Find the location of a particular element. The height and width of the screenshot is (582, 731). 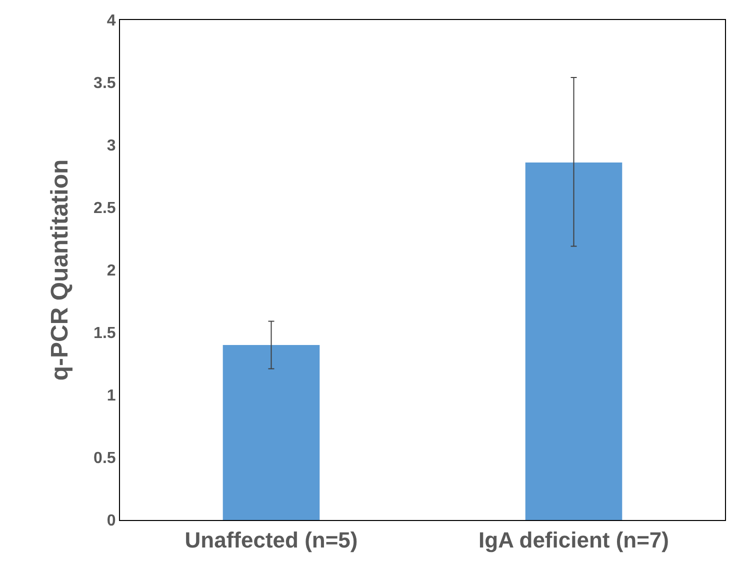

y-tick-label: 0.5 is located at coordinates (105, 459).